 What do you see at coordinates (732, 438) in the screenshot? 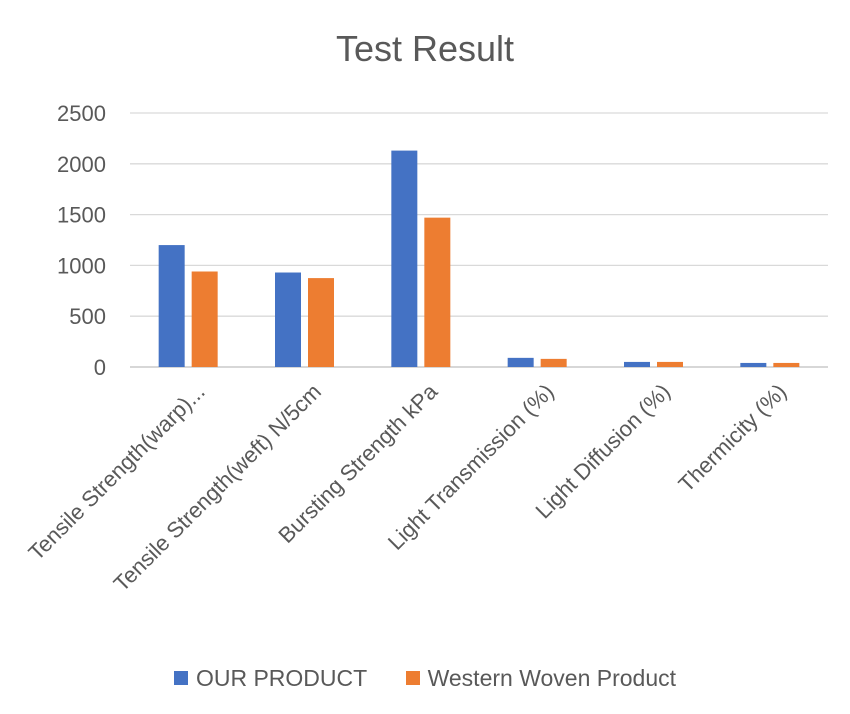
I see `x-category-label: Thermicity (%)` at bounding box center [732, 438].